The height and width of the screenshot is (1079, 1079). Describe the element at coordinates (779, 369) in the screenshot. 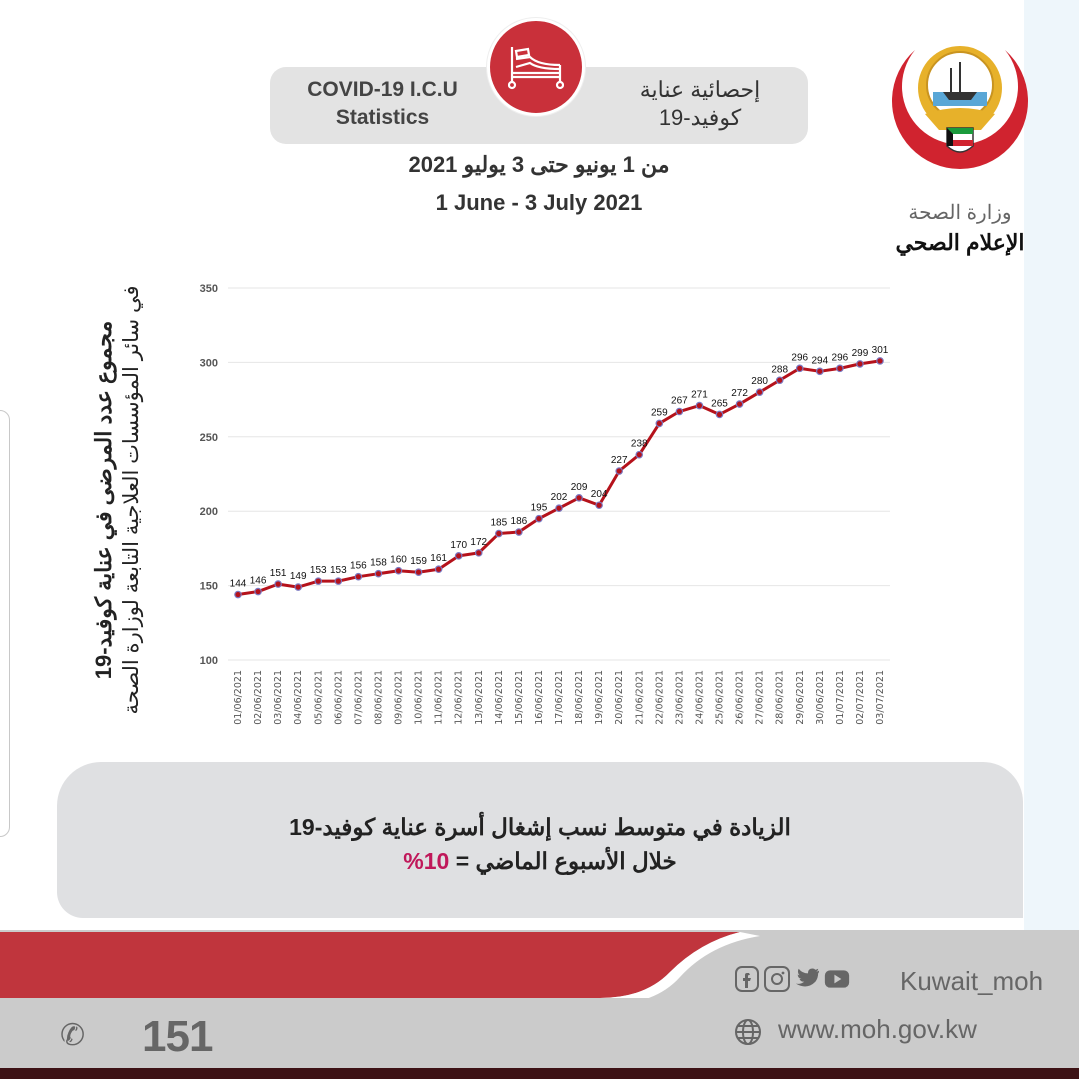

I see `data-label: 288` at that location.